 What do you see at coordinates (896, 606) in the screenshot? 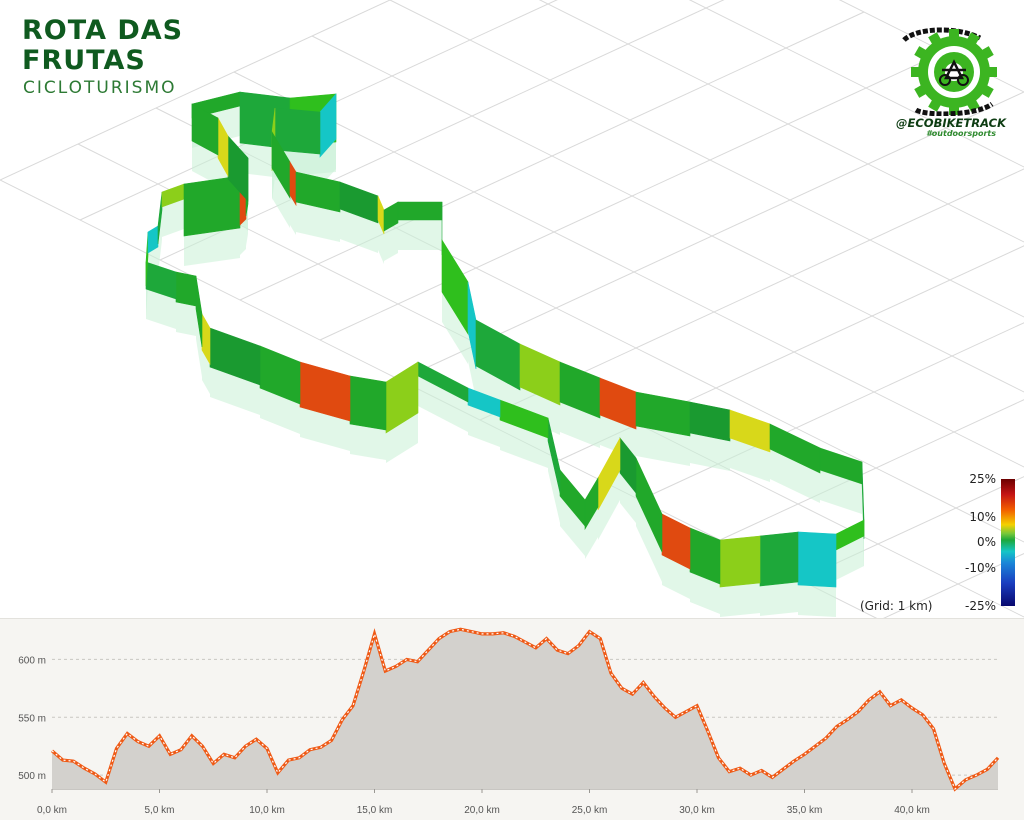
I see `grid-scale-label: (Grid: 1 km)` at bounding box center [896, 606].